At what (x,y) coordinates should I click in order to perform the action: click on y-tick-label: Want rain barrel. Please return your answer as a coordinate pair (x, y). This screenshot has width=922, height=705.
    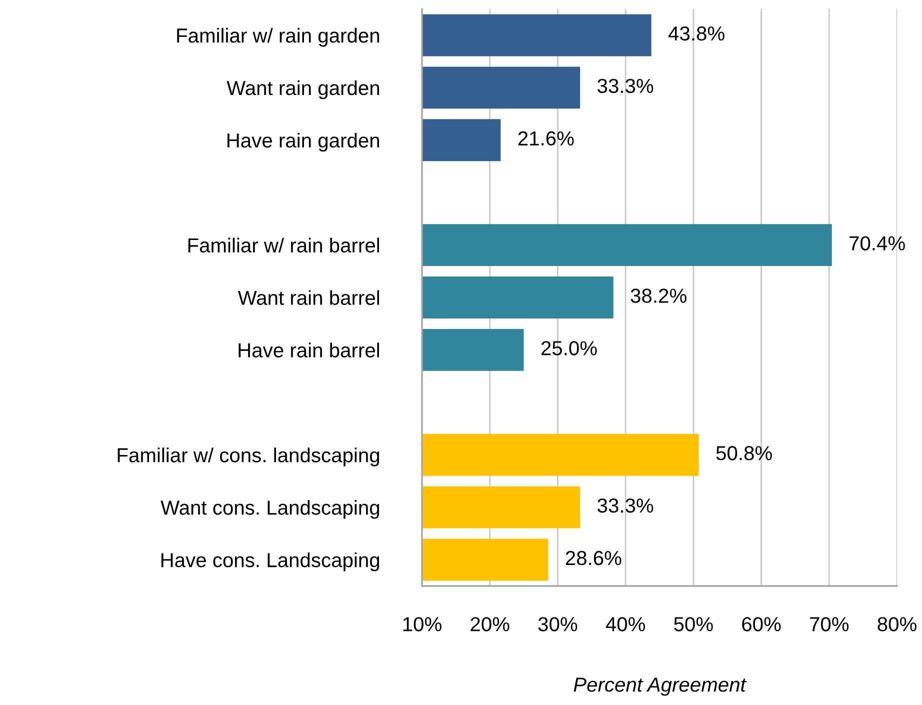
    Looking at the image, I should click on (308, 297).